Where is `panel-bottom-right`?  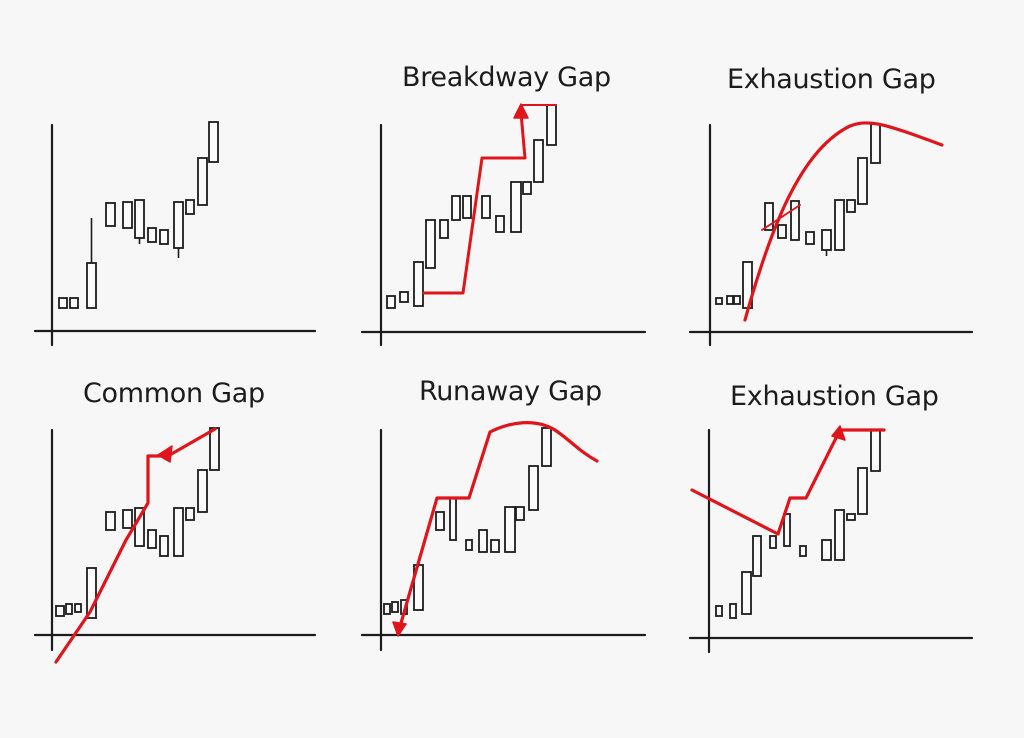
panel-bottom-right is located at coordinates (831, 539).